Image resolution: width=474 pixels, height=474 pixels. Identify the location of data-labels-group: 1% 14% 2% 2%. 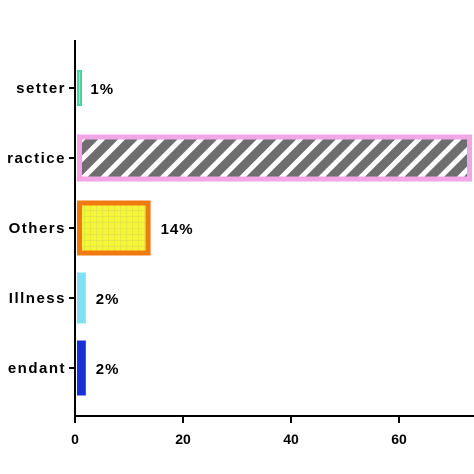
(142, 229).